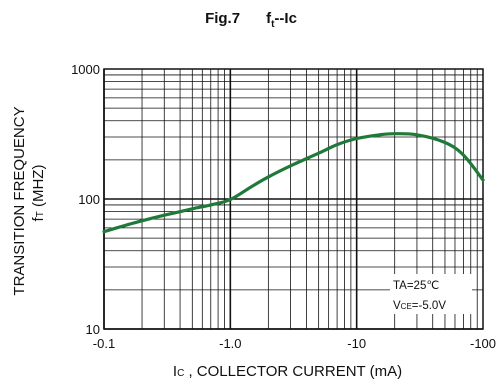 The image size is (502, 385). What do you see at coordinates (285, 18) in the screenshot?
I see `figure-title-rest: --Ic` at bounding box center [285, 18].